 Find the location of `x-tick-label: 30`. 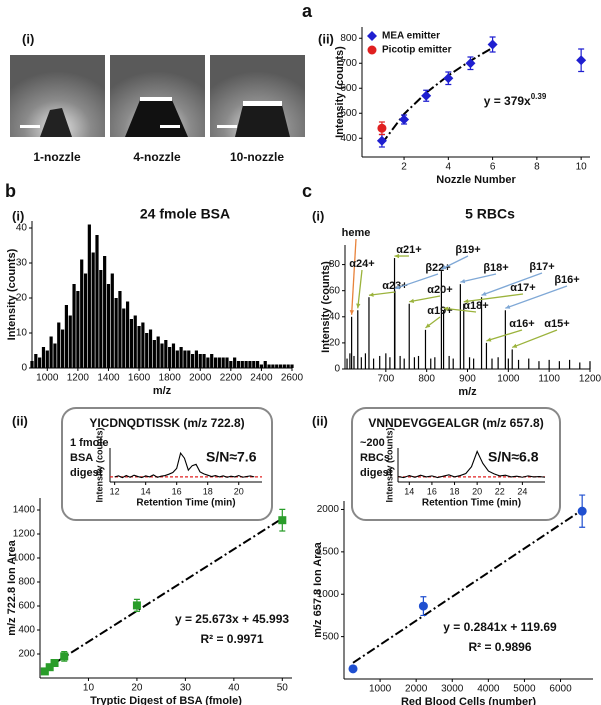

x-tick-label: 30 is located at coordinates (186, 688).